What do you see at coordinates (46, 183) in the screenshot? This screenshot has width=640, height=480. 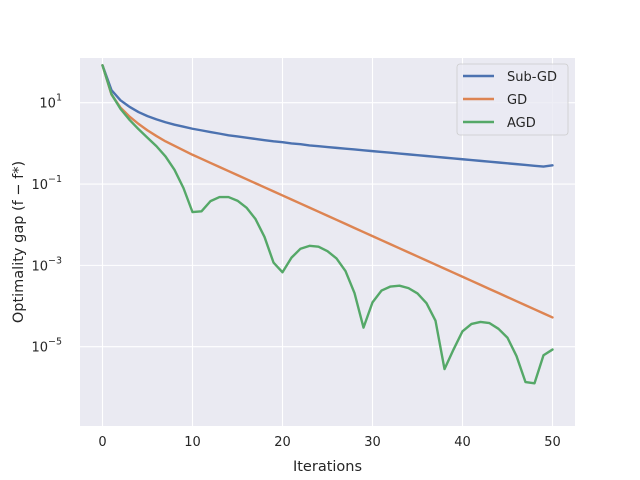 I see `y-tick-label: 10⁻¹` at bounding box center [46, 183].